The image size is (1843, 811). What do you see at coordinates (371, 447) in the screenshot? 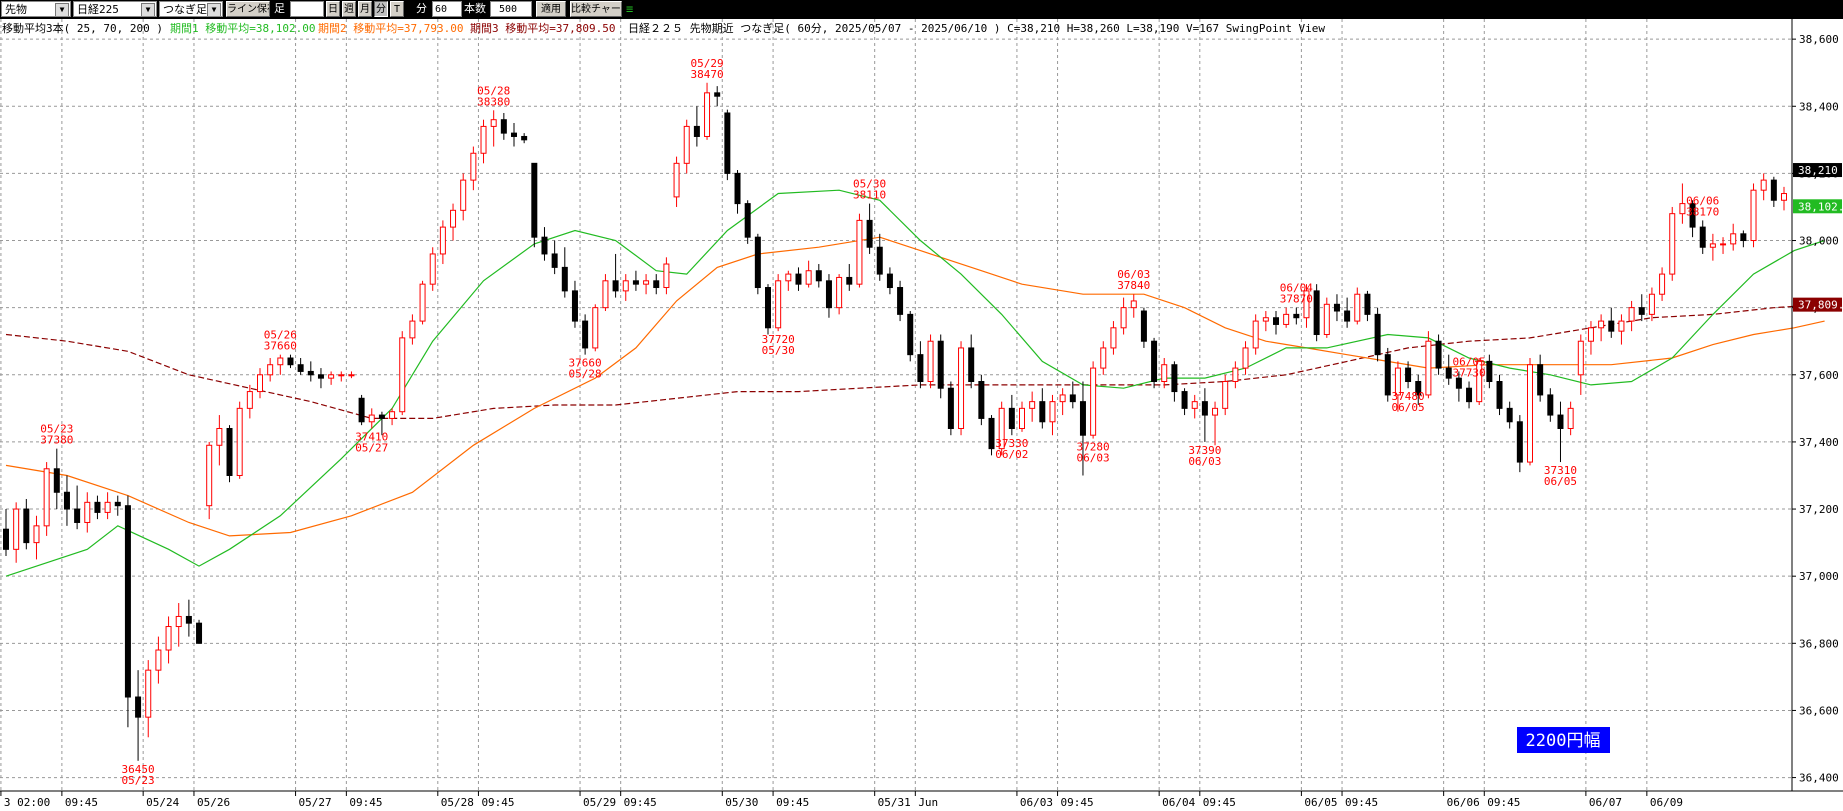
I see `swing-low-label: 05/27` at bounding box center [371, 447].